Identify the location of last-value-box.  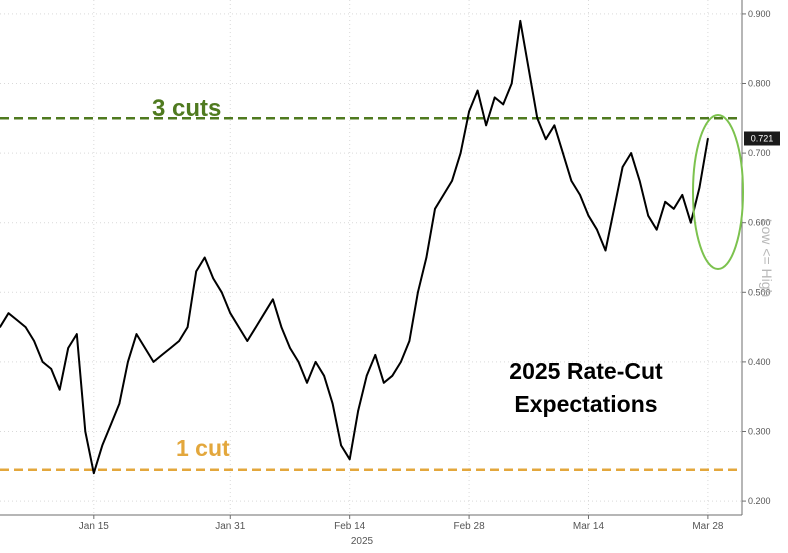
(762, 138).